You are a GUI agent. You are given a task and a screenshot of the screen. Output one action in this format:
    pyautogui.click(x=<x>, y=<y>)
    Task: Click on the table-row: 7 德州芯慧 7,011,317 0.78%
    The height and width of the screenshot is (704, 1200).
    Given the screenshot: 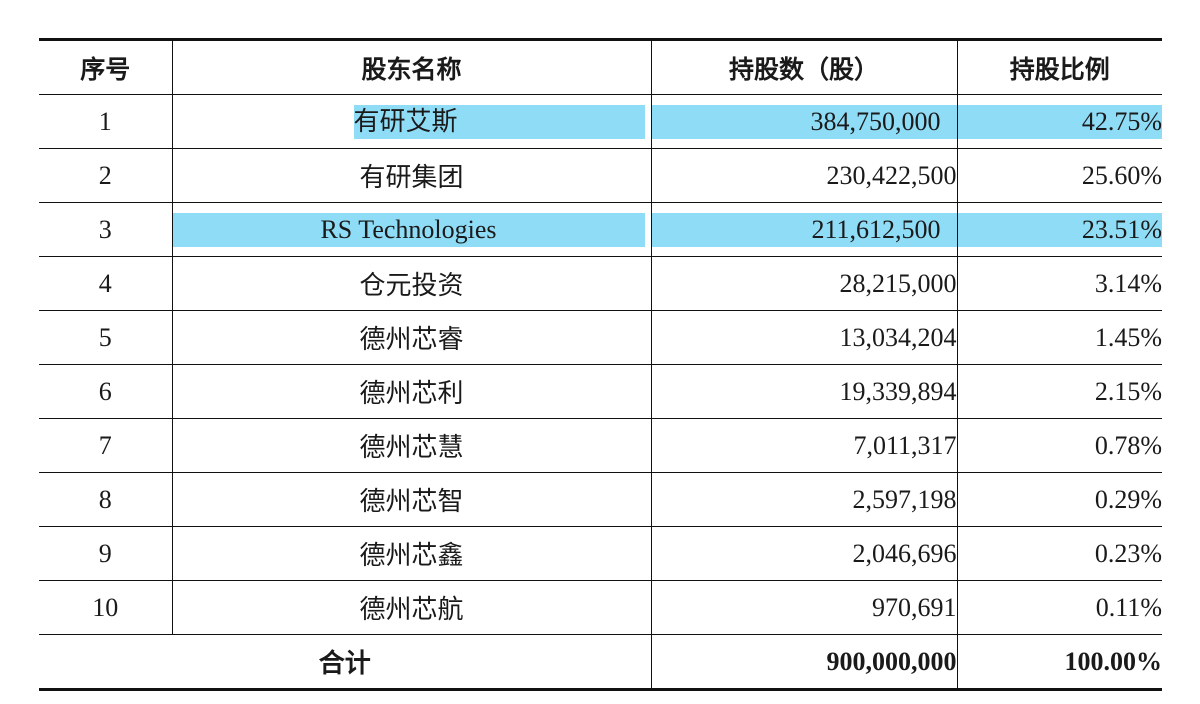 What is the action you would take?
    pyautogui.click(x=600, y=445)
    